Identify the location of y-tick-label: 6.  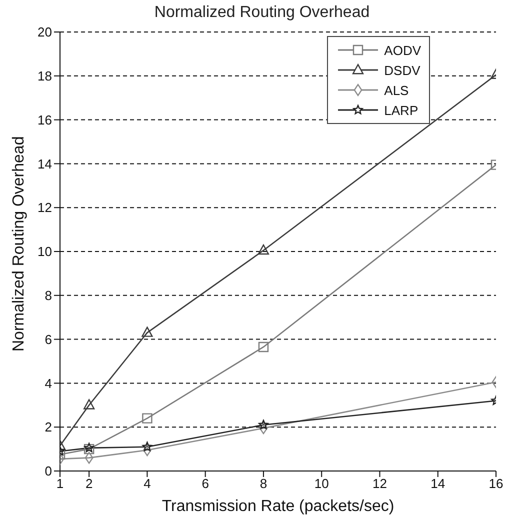
(48, 339).